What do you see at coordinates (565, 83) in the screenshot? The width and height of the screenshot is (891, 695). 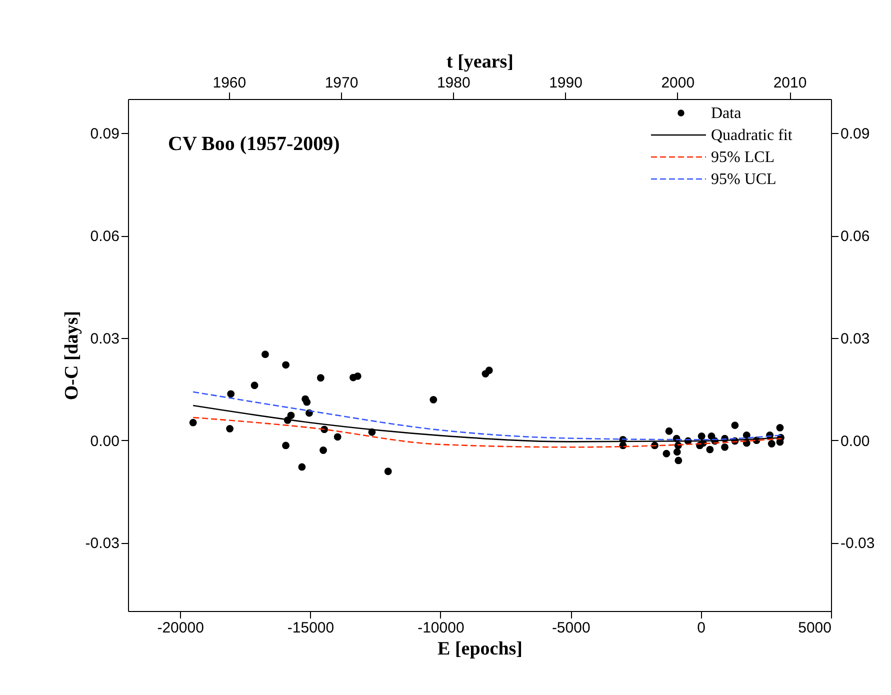 I see `x2-tick-label: 1990` at bounding box center [565, 83].